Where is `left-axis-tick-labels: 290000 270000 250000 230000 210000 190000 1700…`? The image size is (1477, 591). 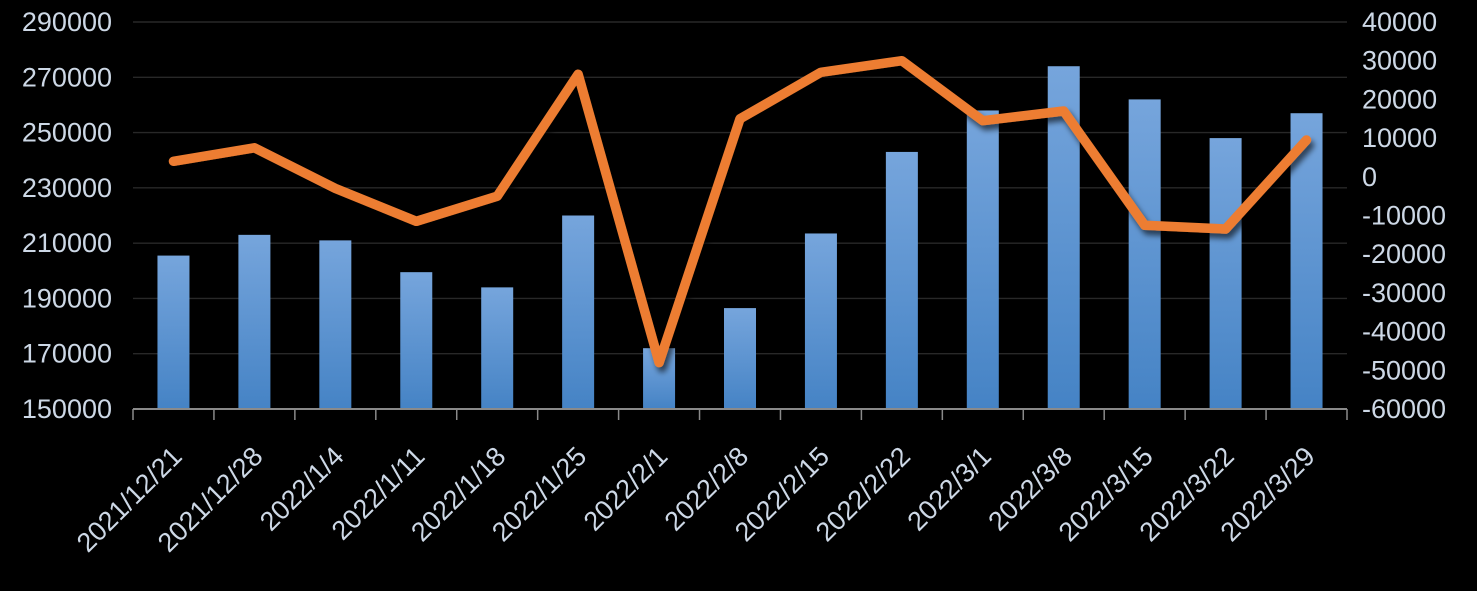 left-axis-tick-labels: 290000 270000 250000 230000 210000 190000 1700… is located at coordinates (67, 215).